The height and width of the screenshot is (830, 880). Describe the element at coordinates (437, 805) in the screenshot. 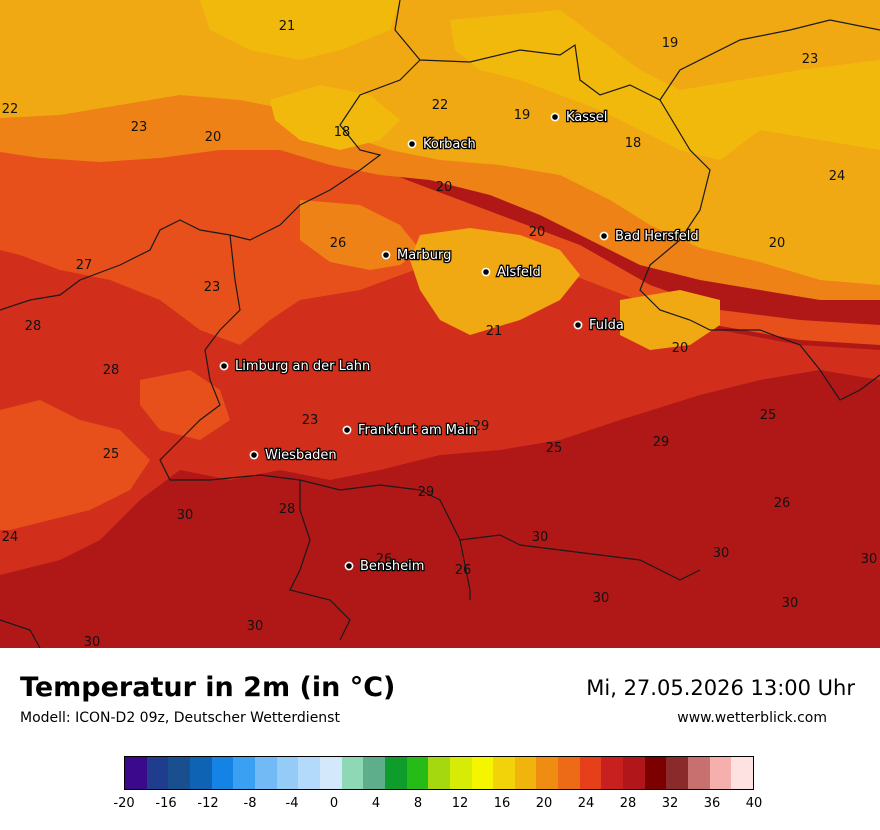

I see `color-scale-labels: -20 -16 -12 -8 -4 0 4 8 12 16 20 24 28 32 36 40` at that location.